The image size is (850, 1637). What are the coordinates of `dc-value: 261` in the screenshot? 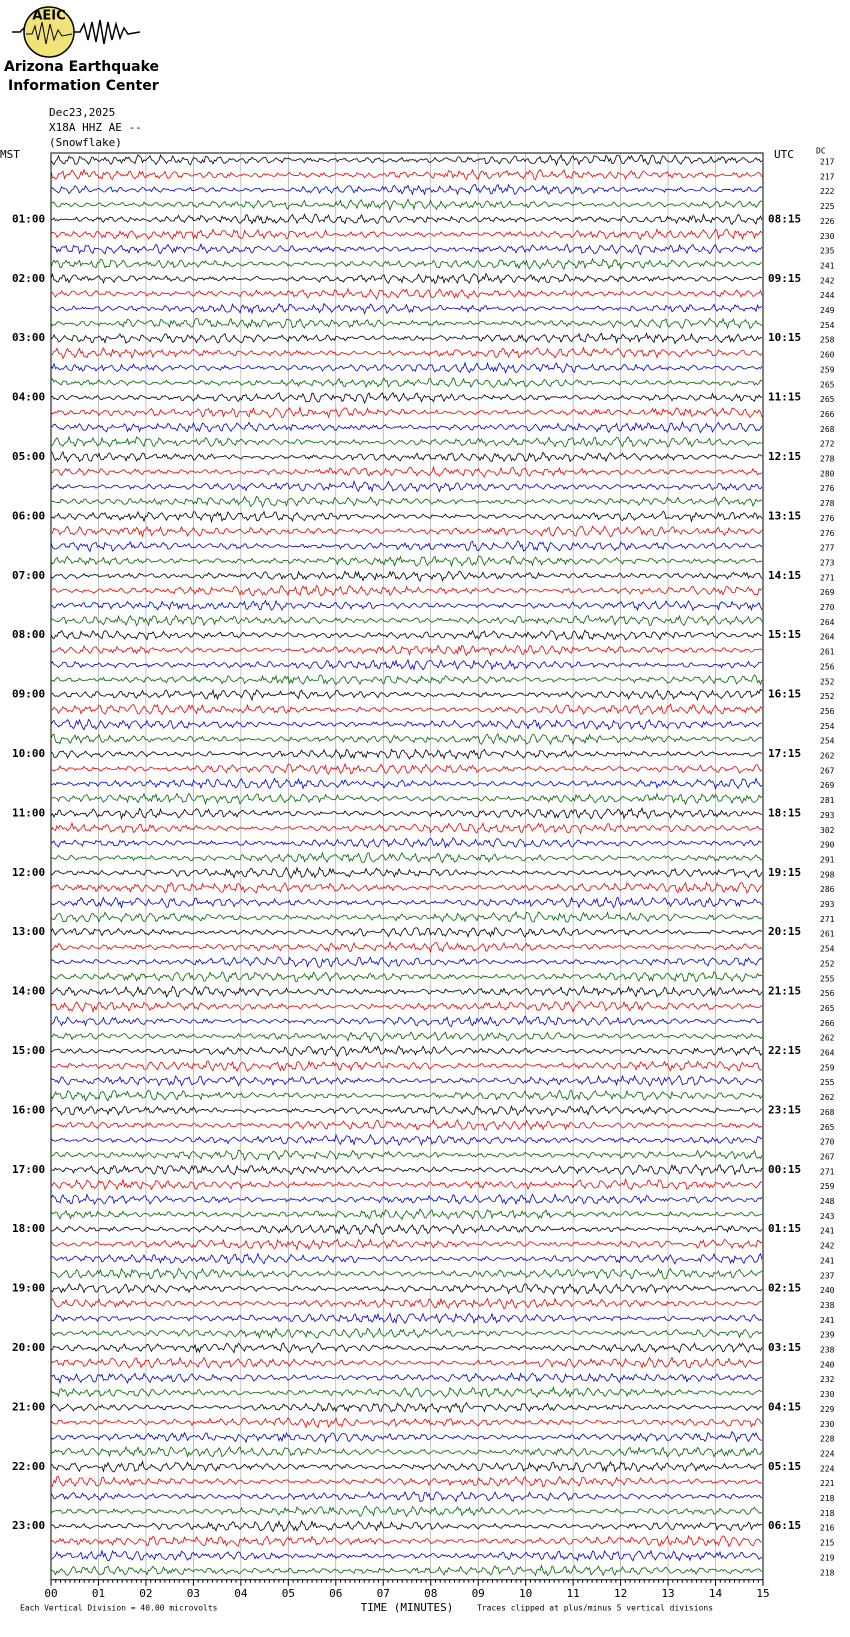 It's located at (827, 934).